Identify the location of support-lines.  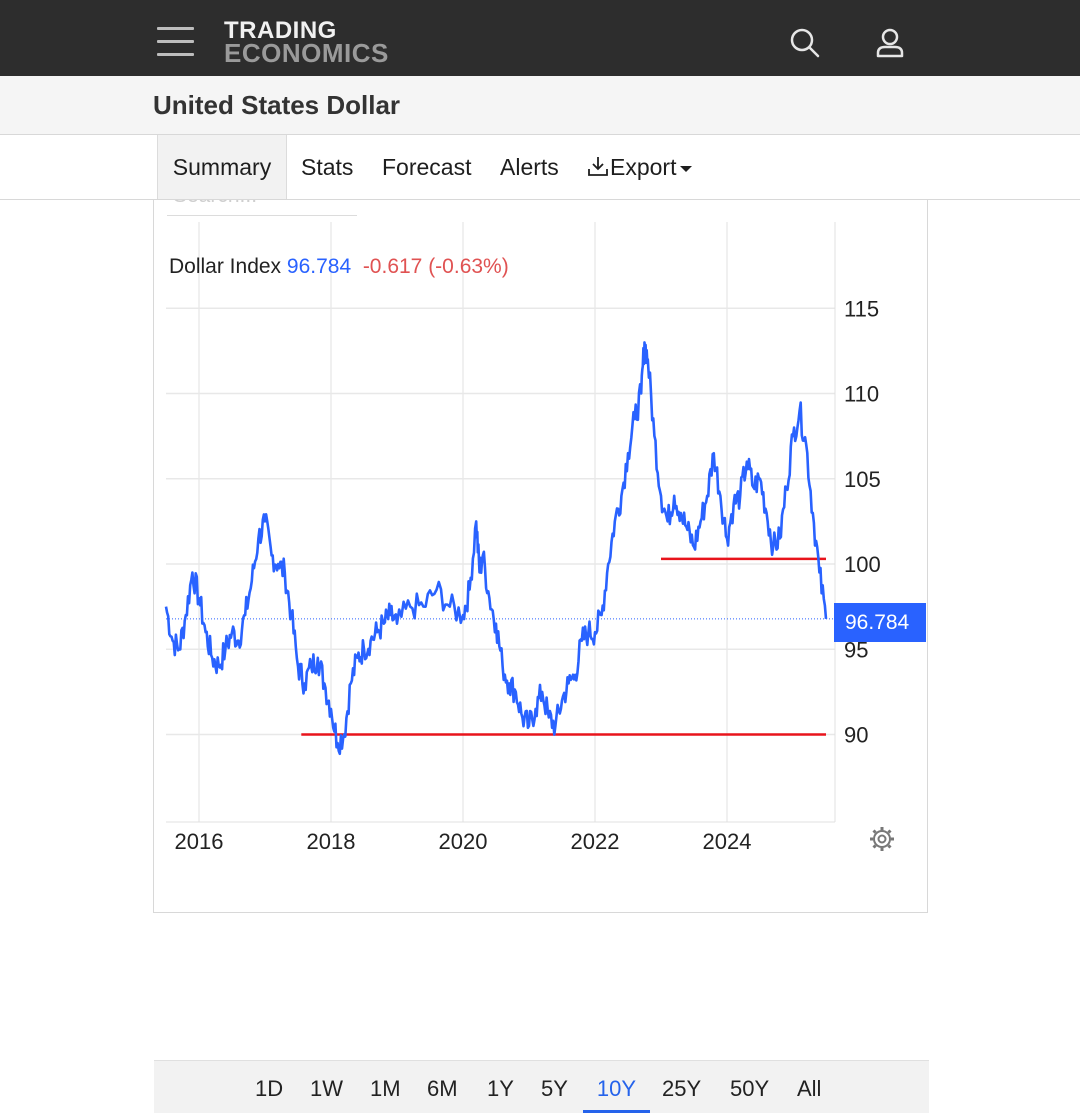
(563, 646).